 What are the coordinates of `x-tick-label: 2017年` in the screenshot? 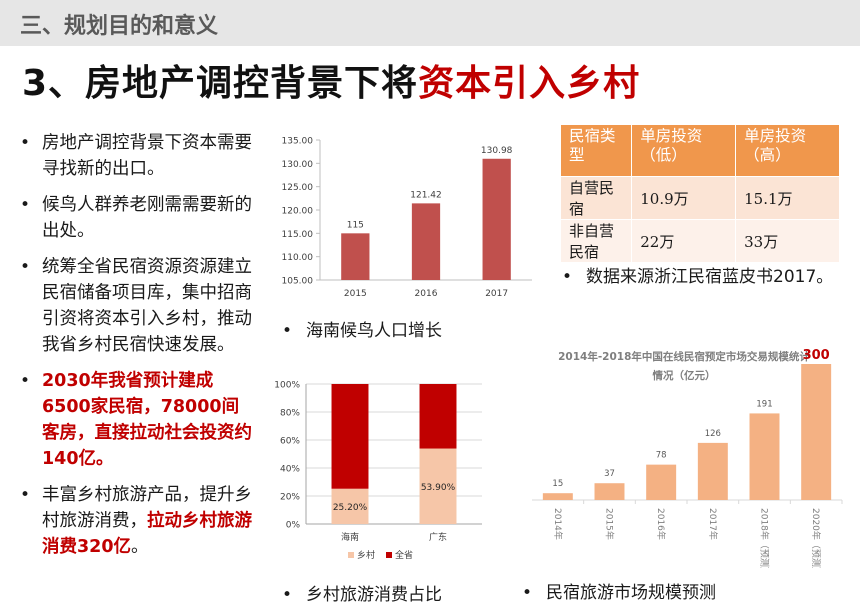 It's located at (713, 524).